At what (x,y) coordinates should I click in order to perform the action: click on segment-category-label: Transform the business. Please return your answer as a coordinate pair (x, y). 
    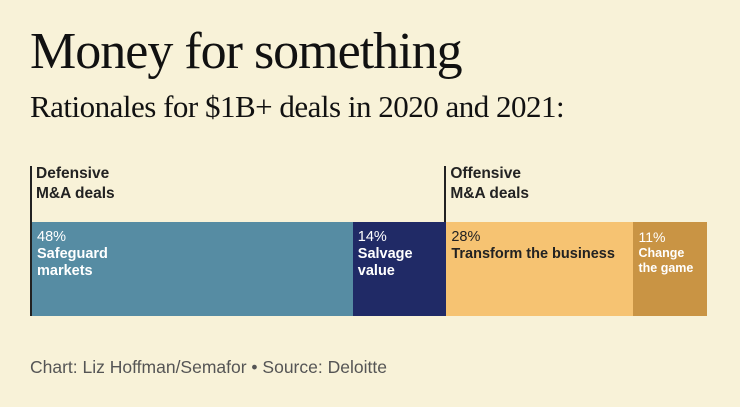
    Looking at the image, I should click on (533, 254).